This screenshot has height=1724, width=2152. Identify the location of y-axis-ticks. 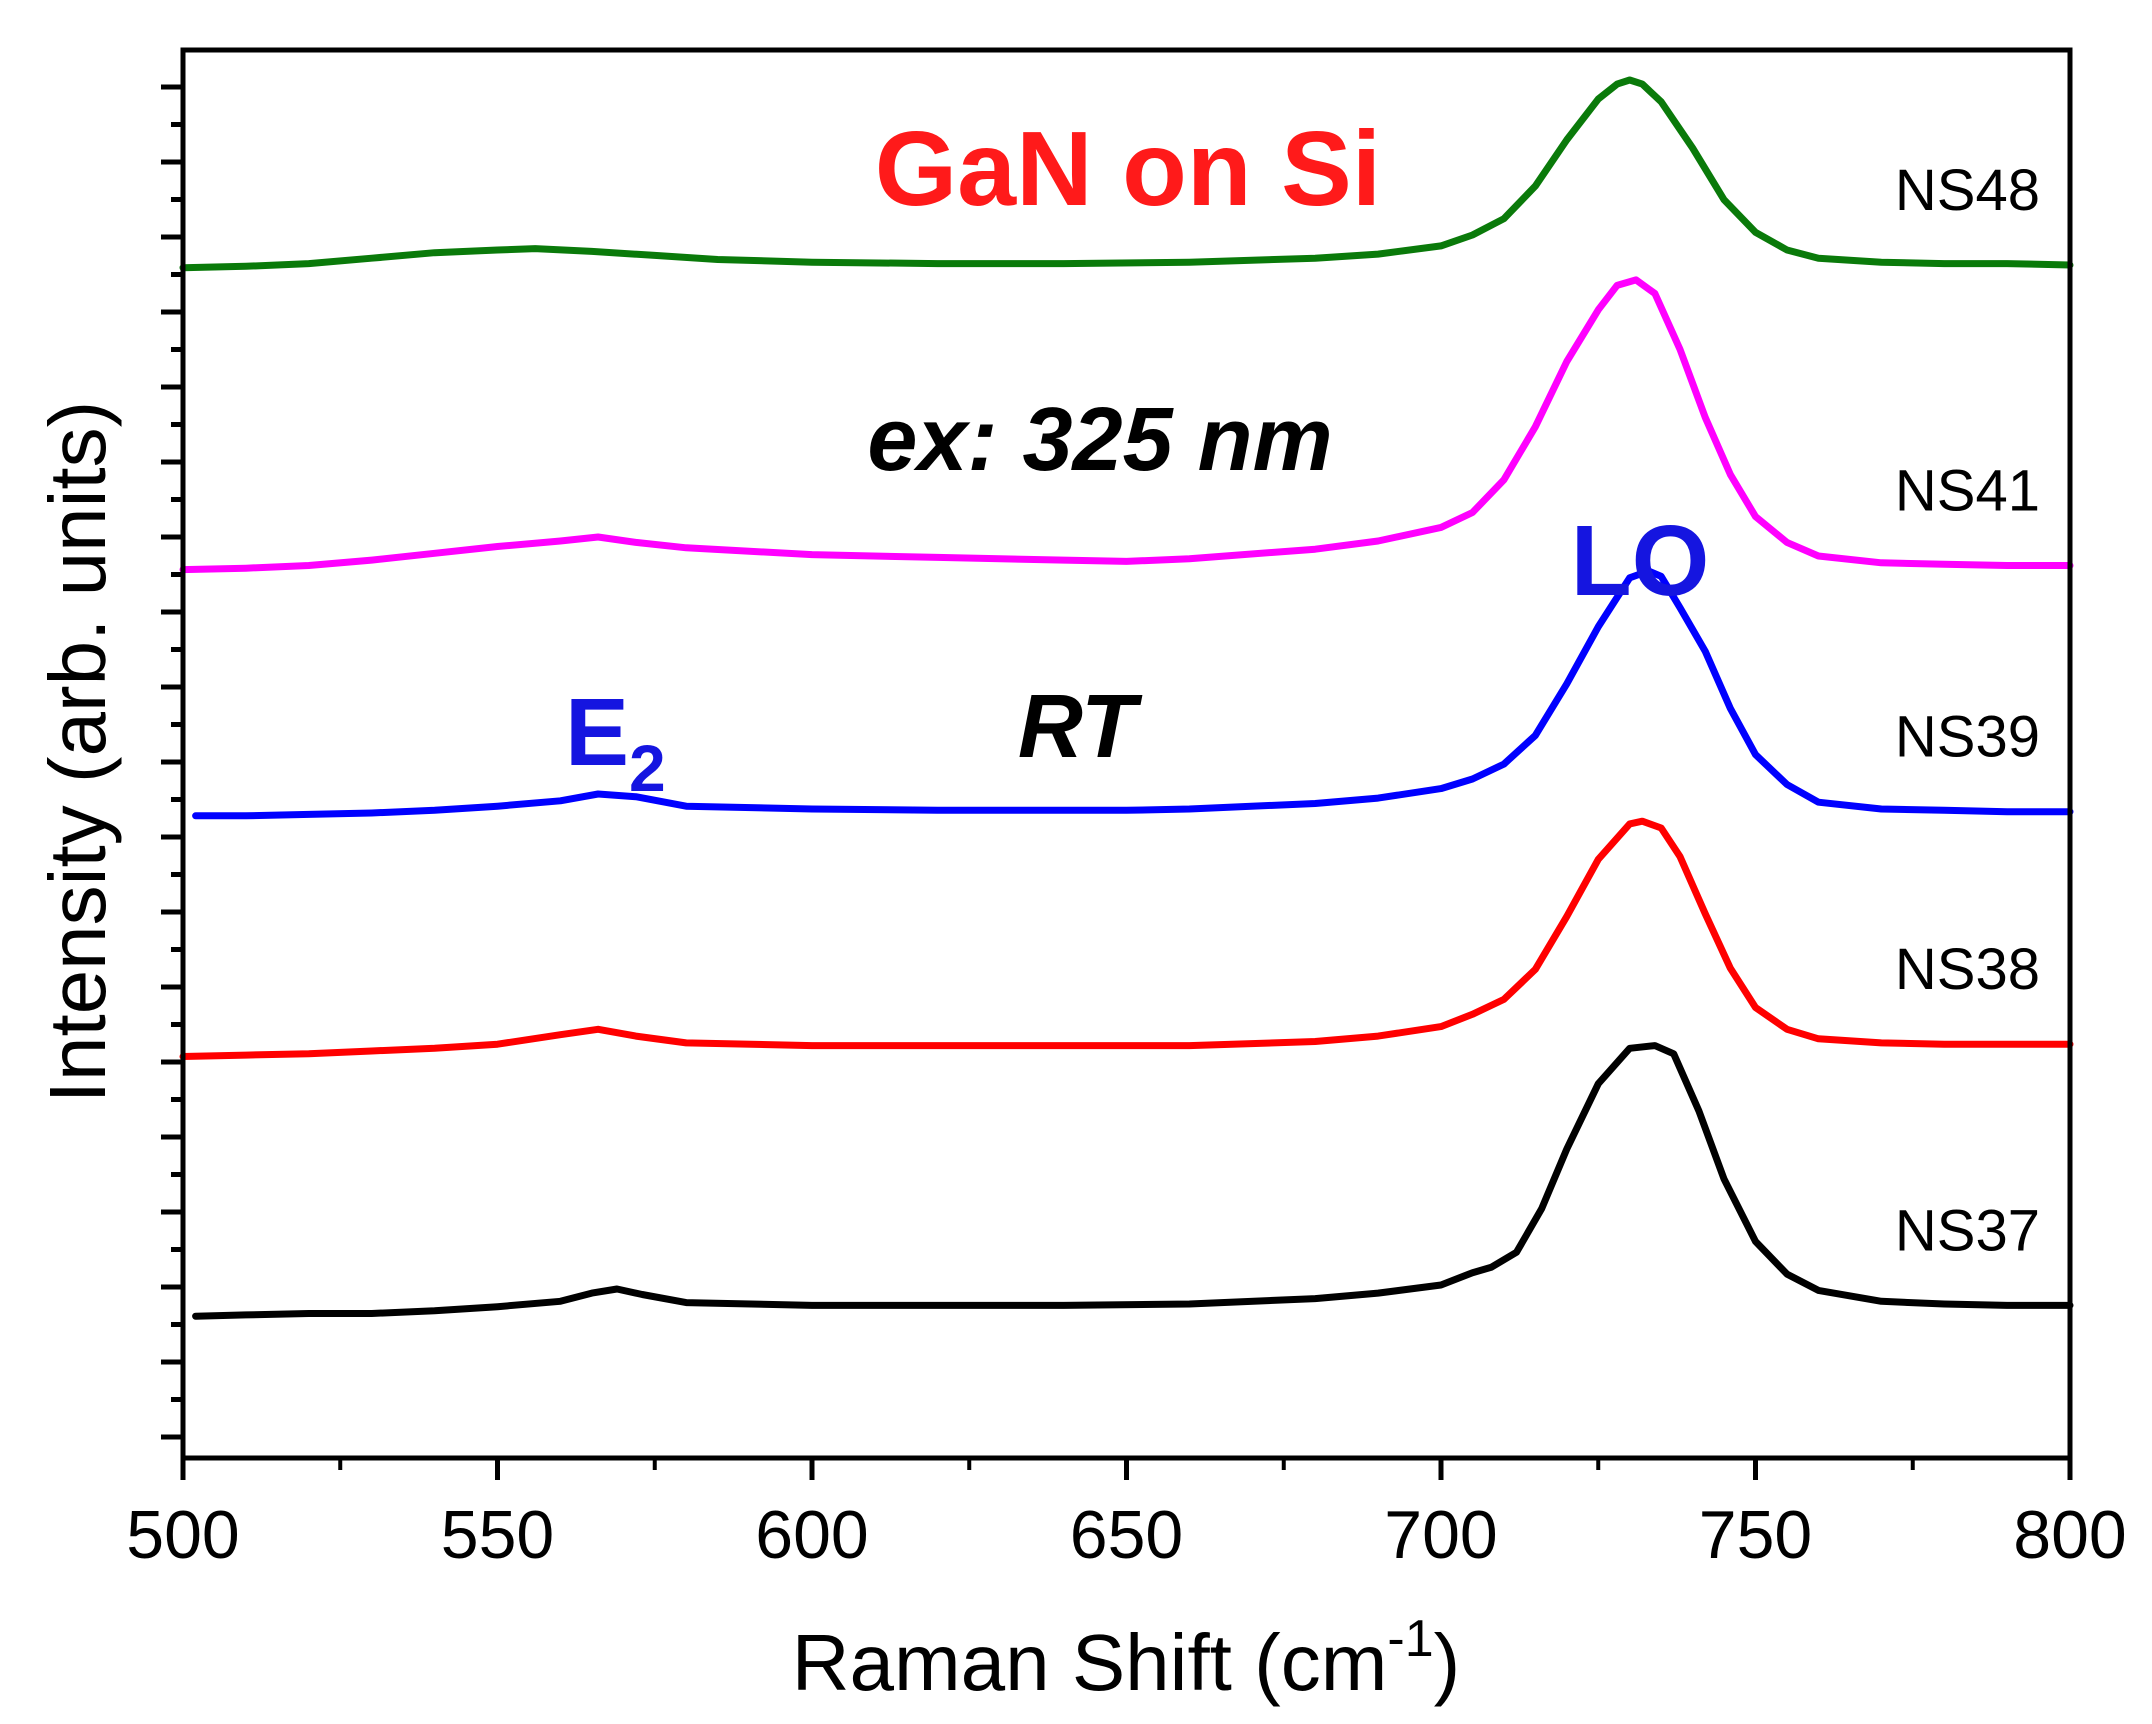
(172, 762).